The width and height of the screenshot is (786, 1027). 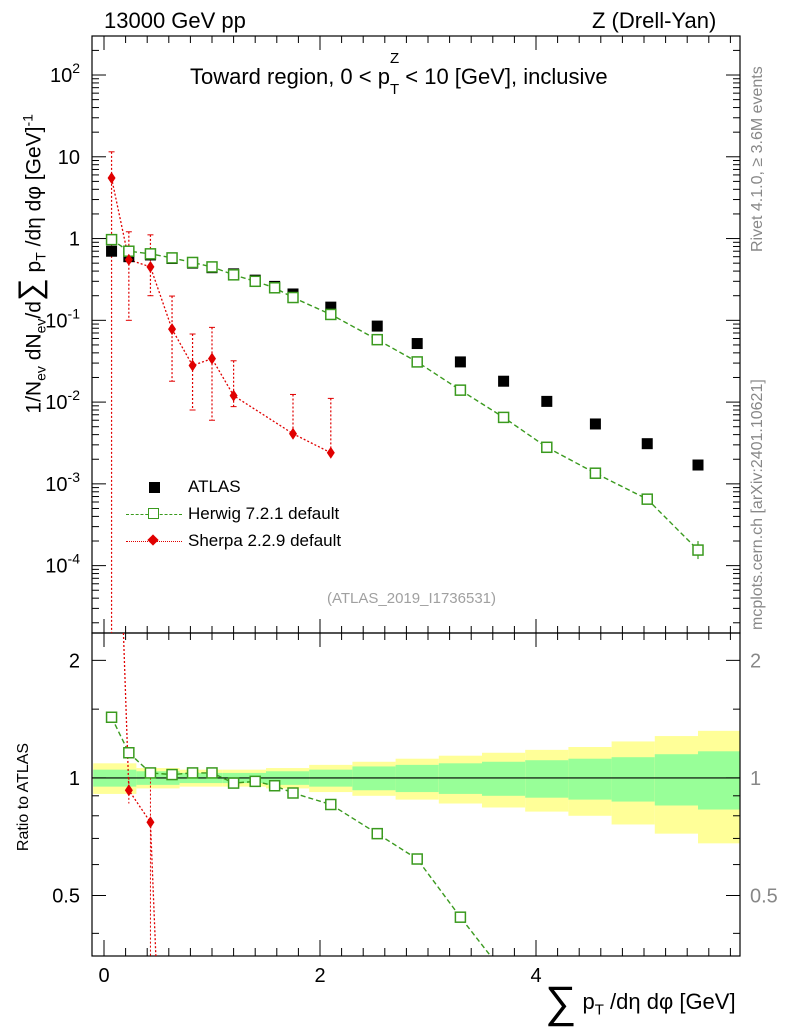 What do you see at coordinates (62, 564) in the screenshot?
I see `y-tick-label: 10⁻⁴` at bounding box center [62, 564].